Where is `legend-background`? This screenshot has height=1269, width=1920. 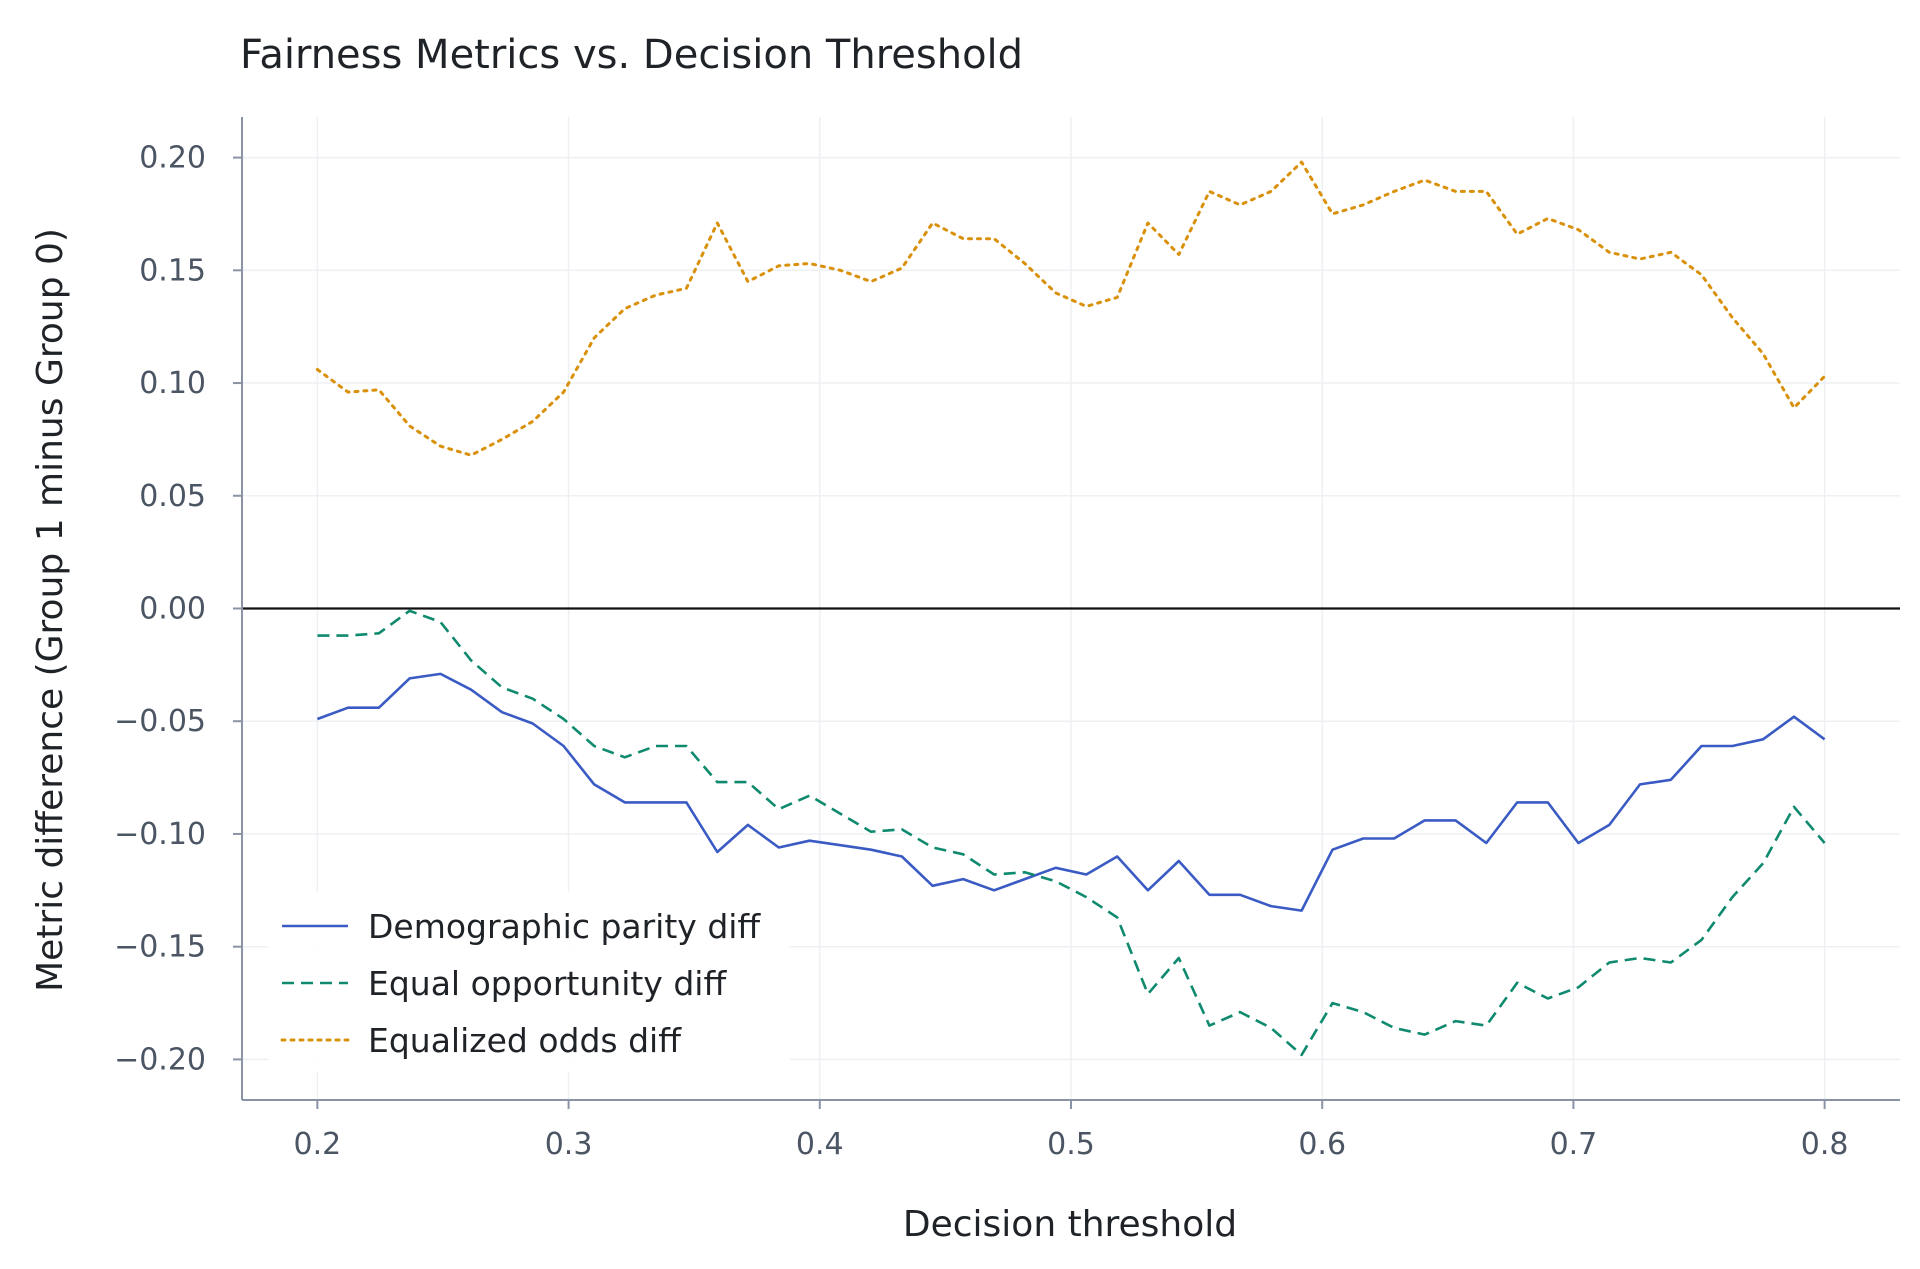 legend-background is located at coordinates (529, 982).